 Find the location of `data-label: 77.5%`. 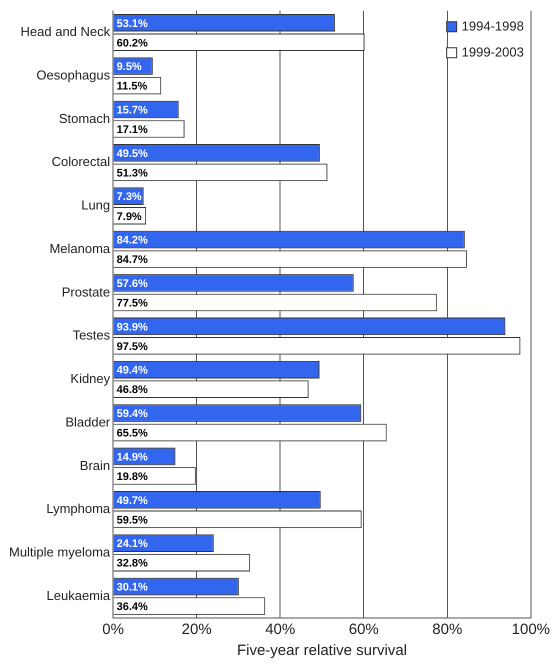

data-label: 77.5% is located at coordinates (132, 304).